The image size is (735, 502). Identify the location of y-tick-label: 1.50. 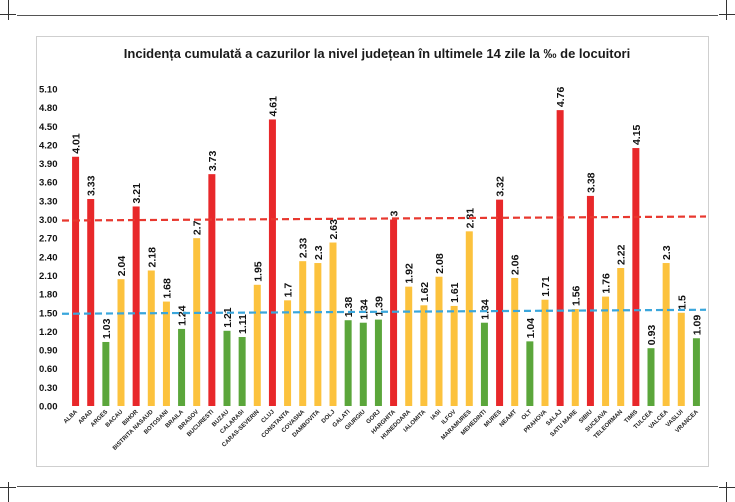
(48, 313).